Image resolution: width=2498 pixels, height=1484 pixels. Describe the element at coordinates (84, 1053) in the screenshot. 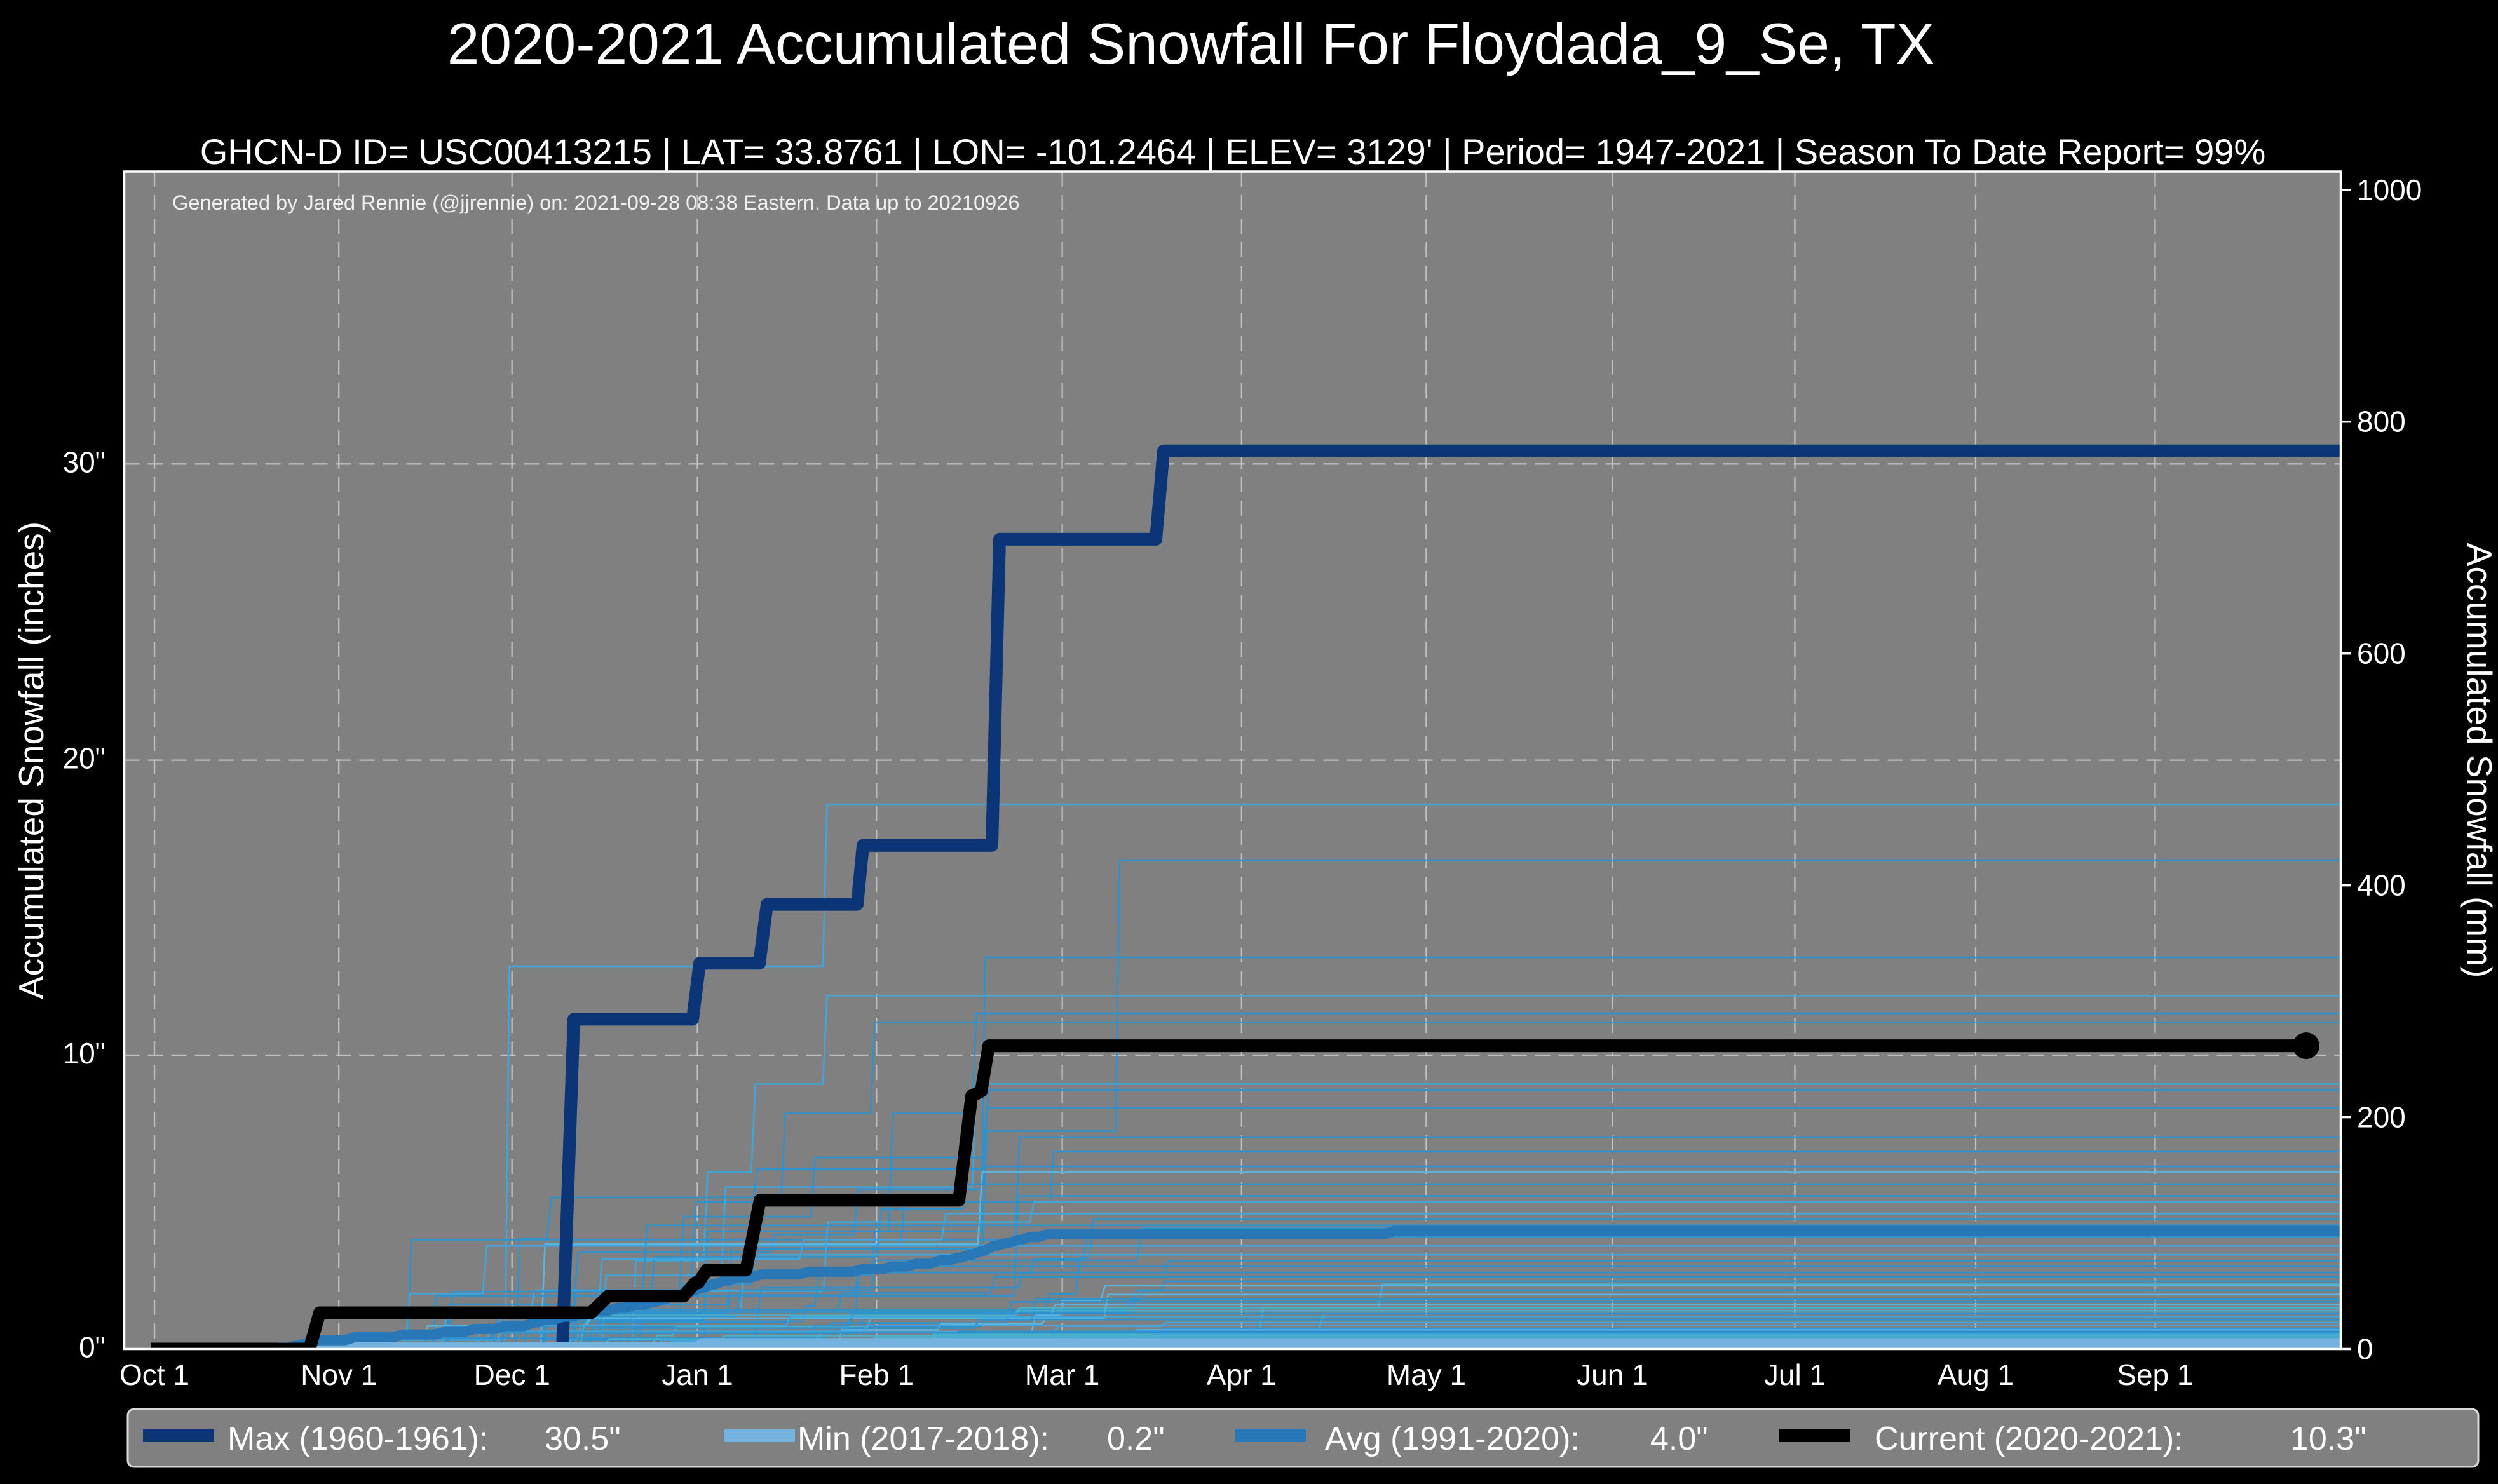

I see `svg-text: 10"` at that location.